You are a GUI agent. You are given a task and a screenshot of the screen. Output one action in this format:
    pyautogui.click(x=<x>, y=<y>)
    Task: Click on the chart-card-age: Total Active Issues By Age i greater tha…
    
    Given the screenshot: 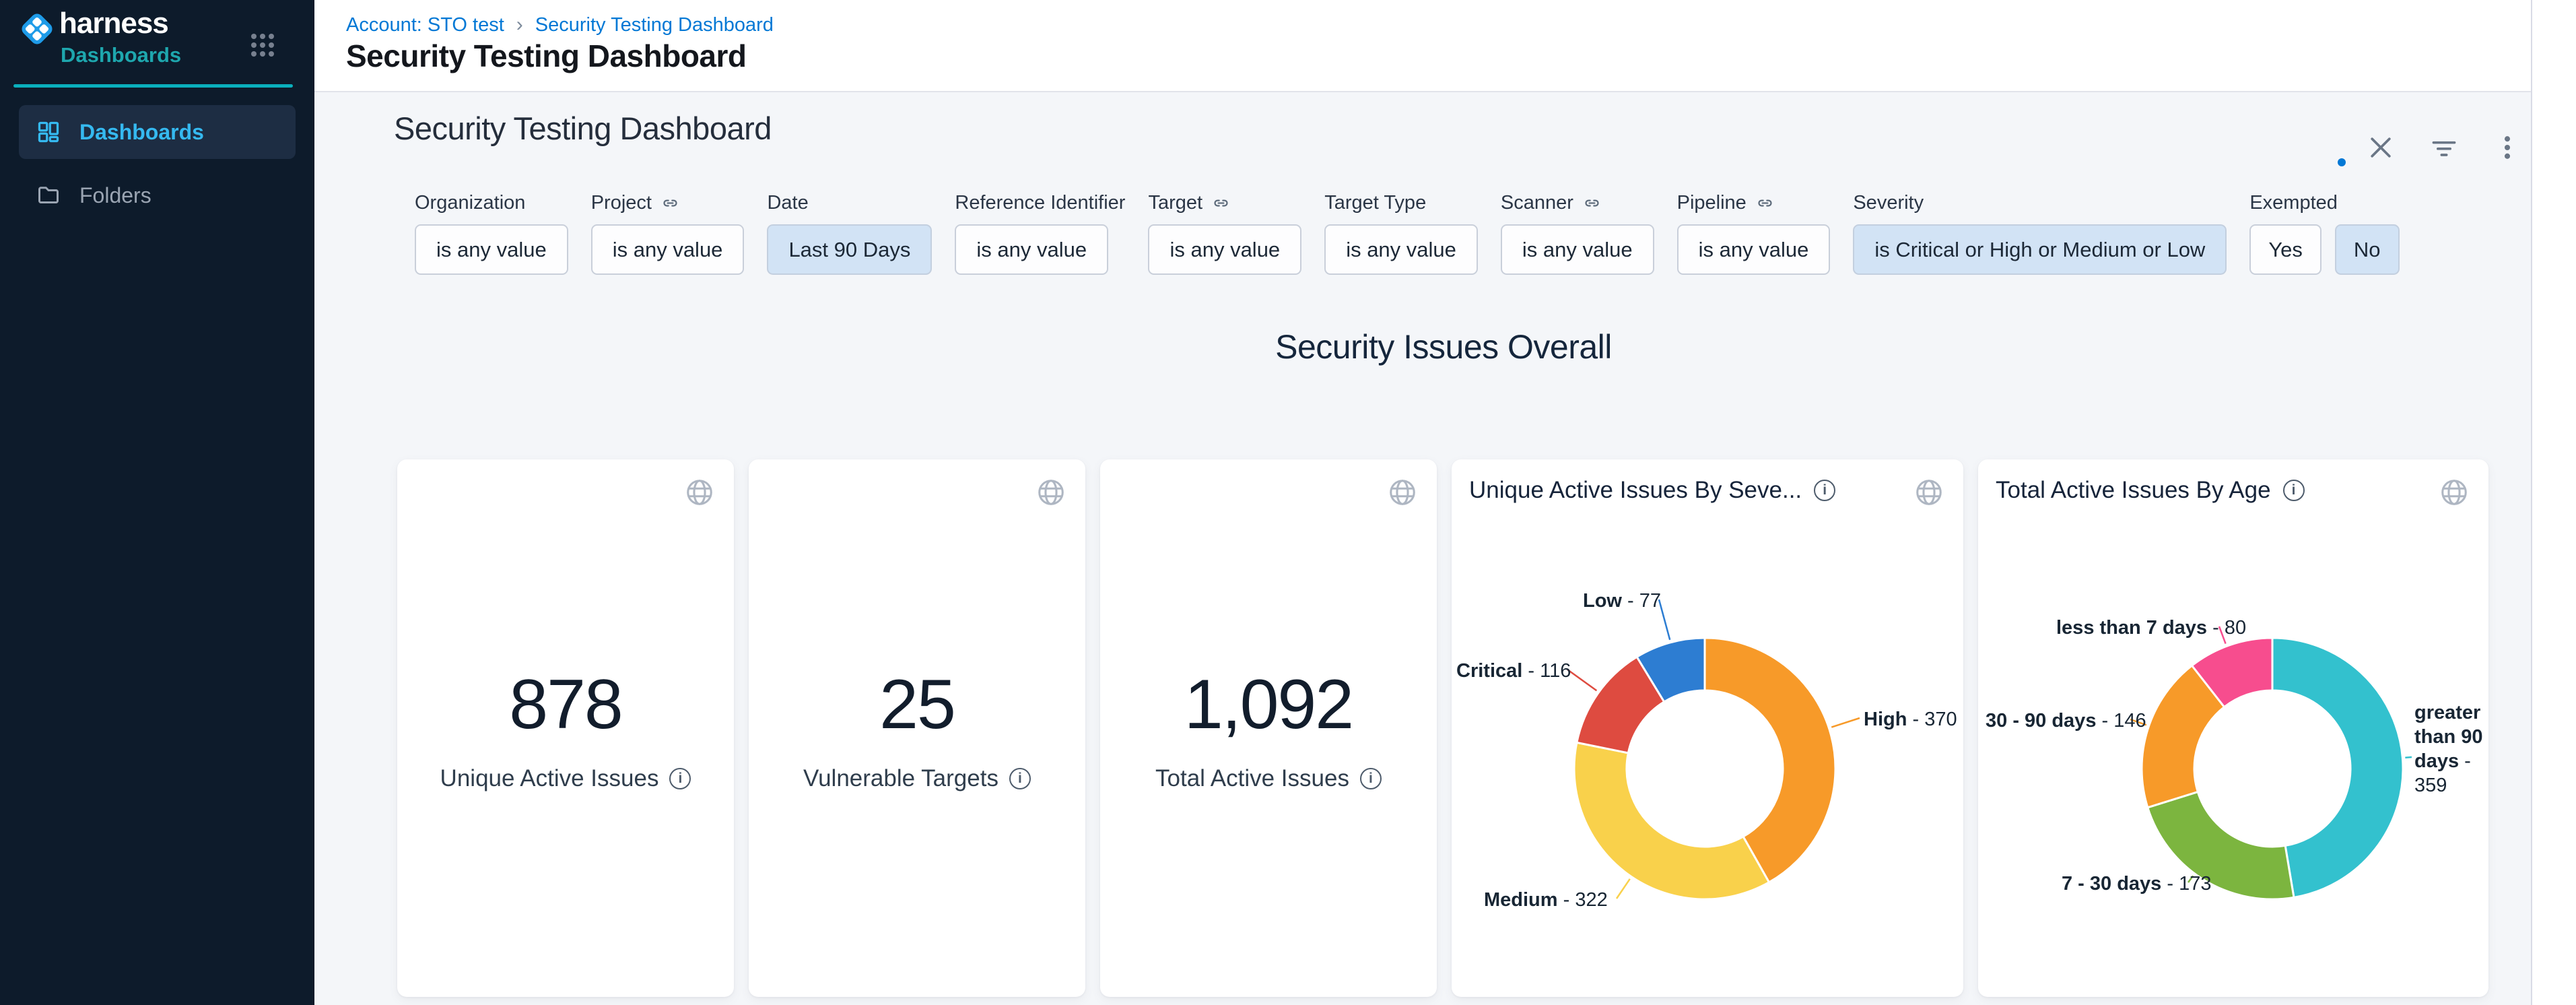 What is the action you would take?
    pyautogui.click(x=2233, y=728)
    